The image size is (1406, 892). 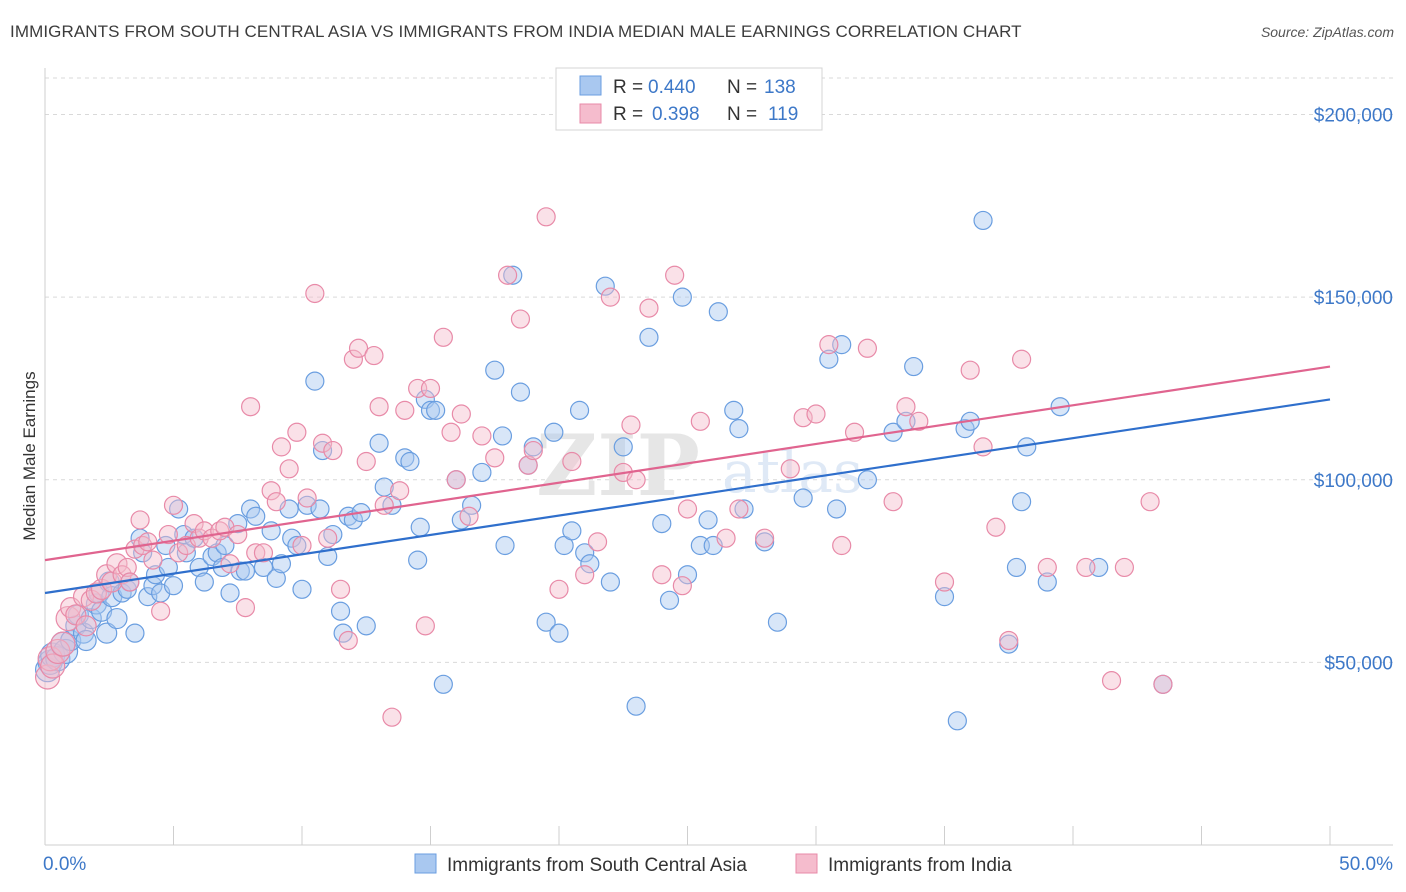 What do you see at coordinates (597, 865) in the screenshot?
I see `legend-label-south-central-asia: Immigrants from South Central Asia` at bounding box center [597, 865].